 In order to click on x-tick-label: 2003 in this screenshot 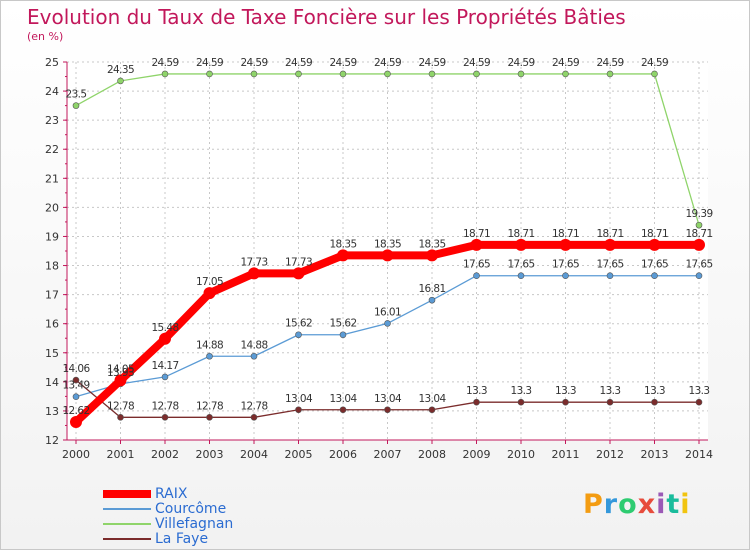, I will do `click(210, 454)`.